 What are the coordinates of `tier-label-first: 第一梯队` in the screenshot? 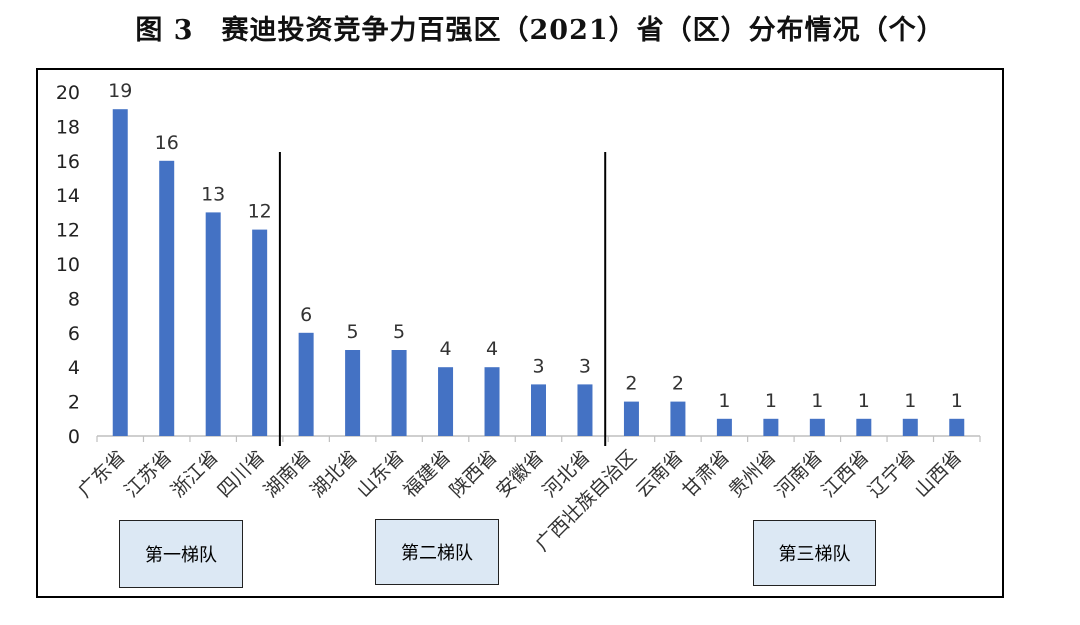 It's located at (181, 554).